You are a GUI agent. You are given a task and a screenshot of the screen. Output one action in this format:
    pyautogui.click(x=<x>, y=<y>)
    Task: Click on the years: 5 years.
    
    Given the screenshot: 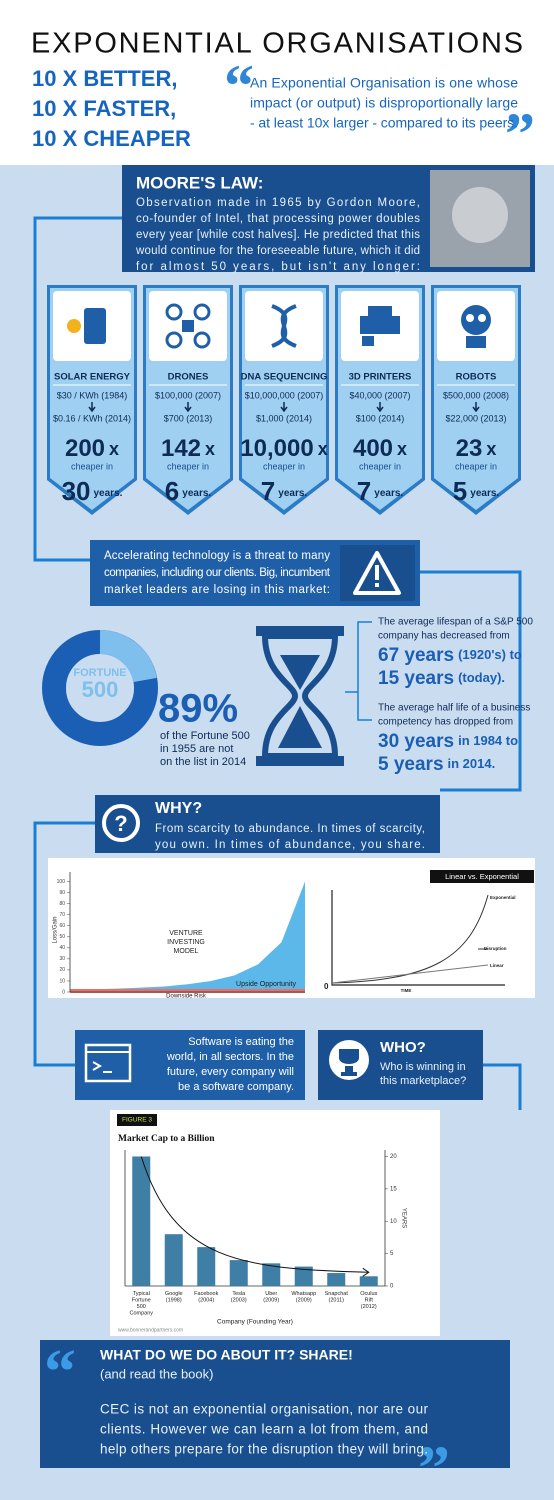 What is the action you would take?
    pyautogui.click(x=476, y=491)
    